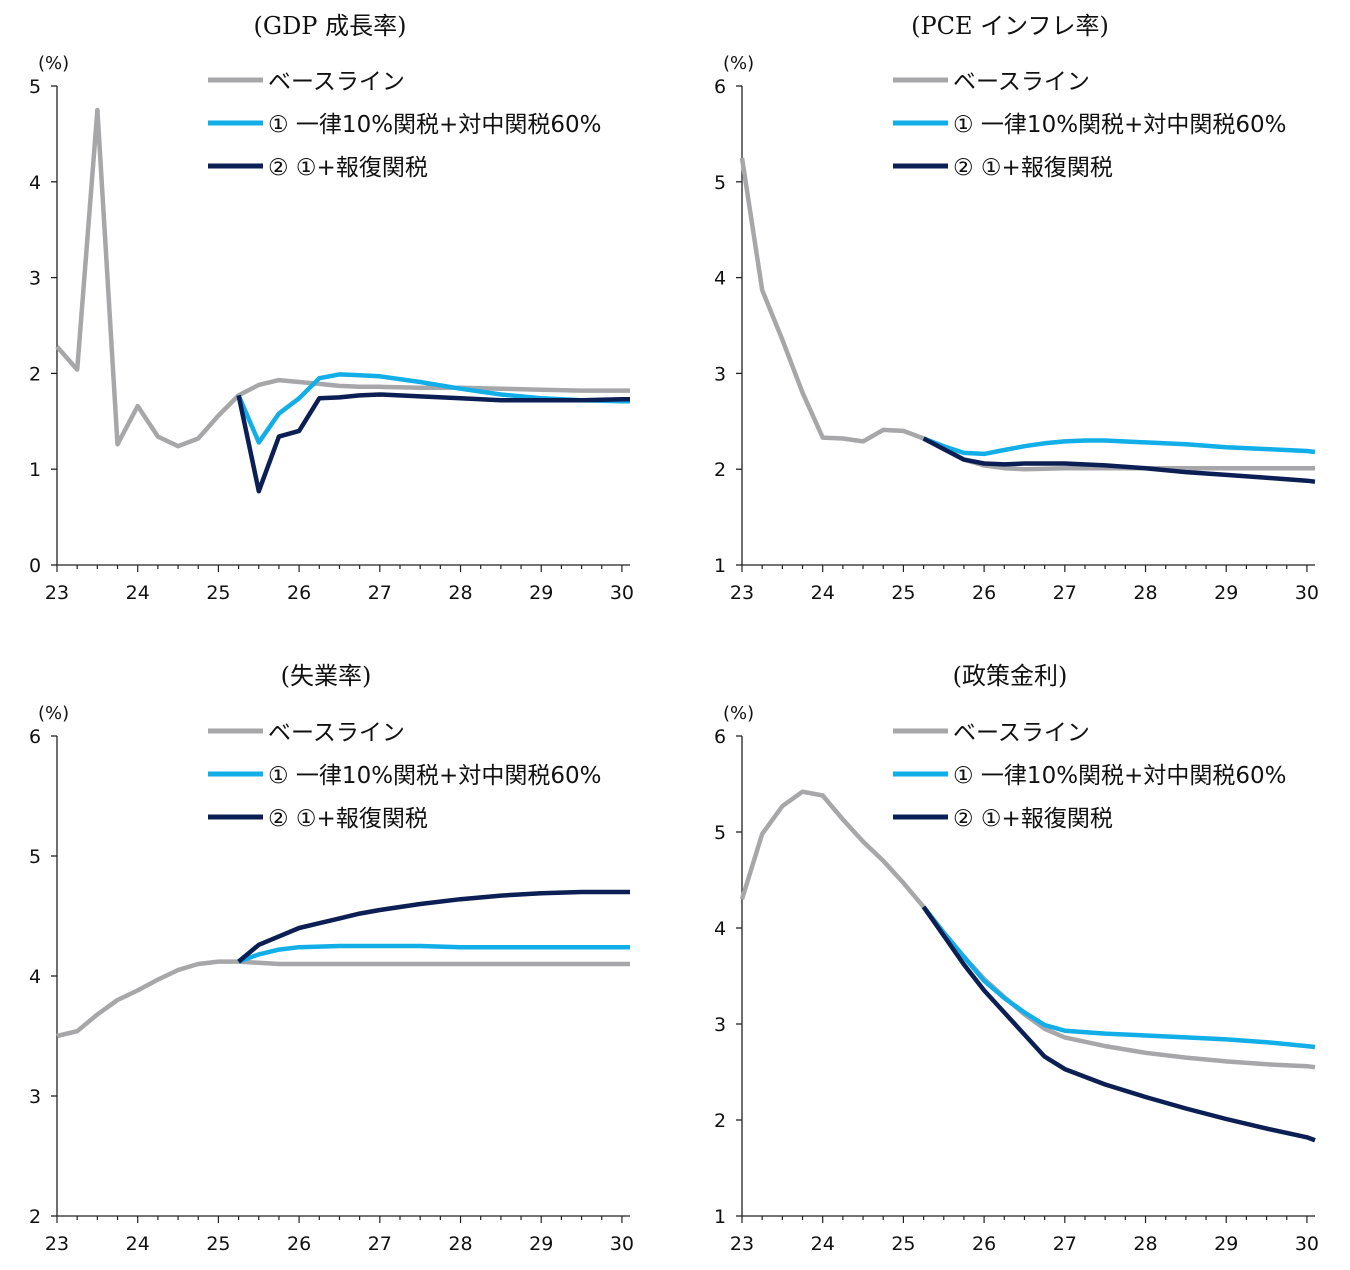 The image size is (1350, 1270). I want to click on chart-title: (失業率), so click(326, 676).